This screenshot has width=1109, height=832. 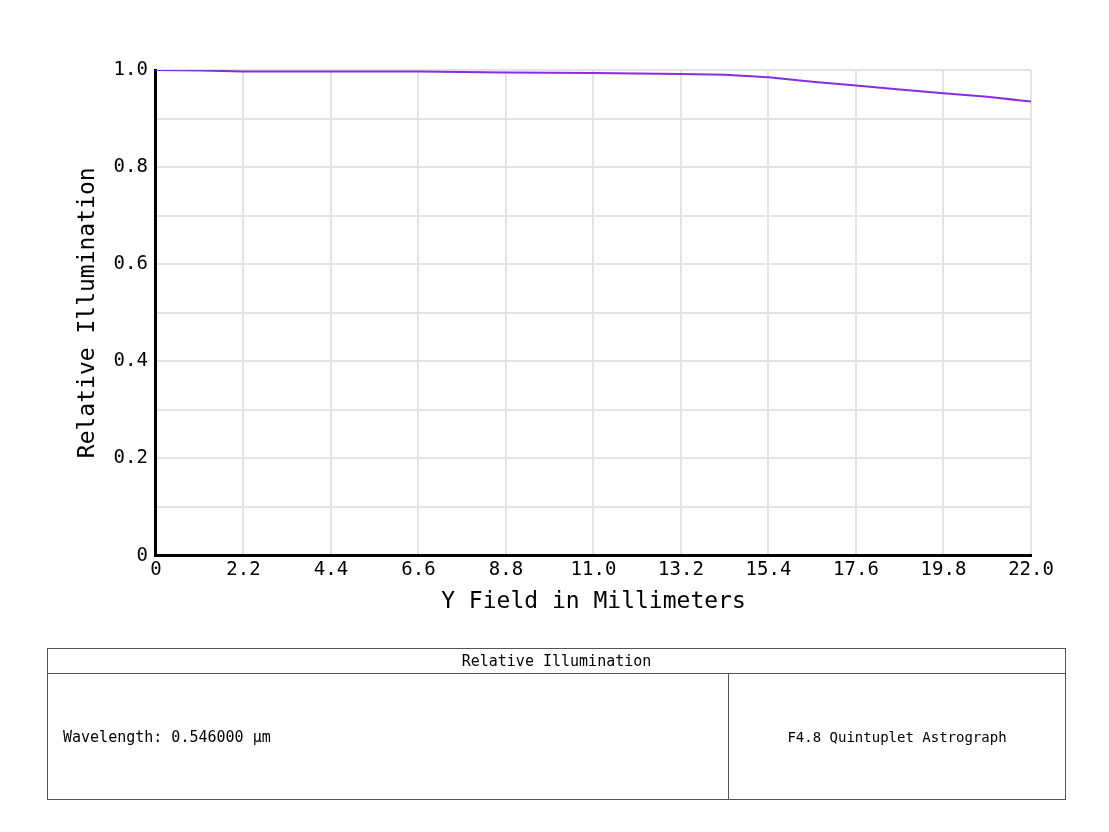 I want to click on text: Relative Illumination, so click(x=556, y=661).